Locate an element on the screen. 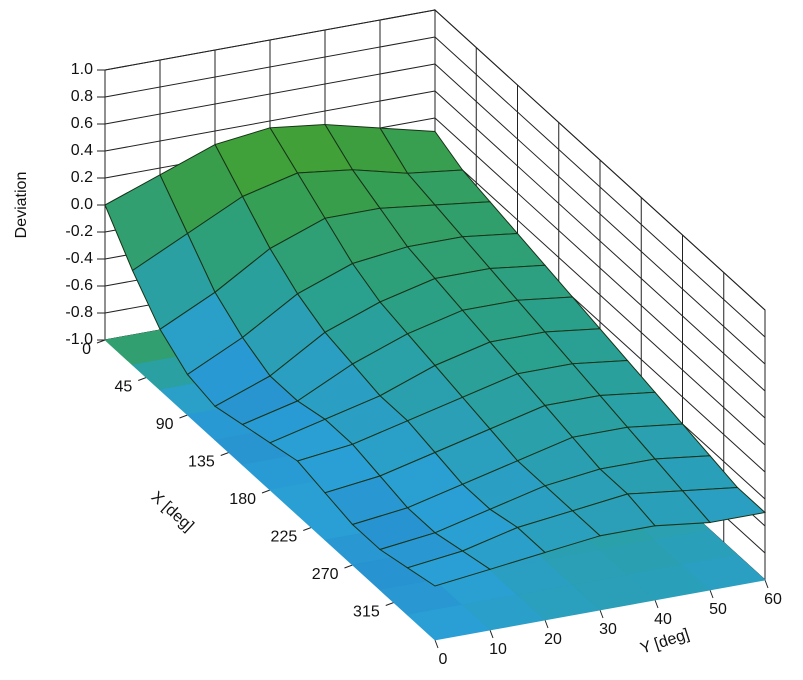 This screenshot has height=680, width=803. z-tick-label: -1.0 is located at coordinates (79, 339).